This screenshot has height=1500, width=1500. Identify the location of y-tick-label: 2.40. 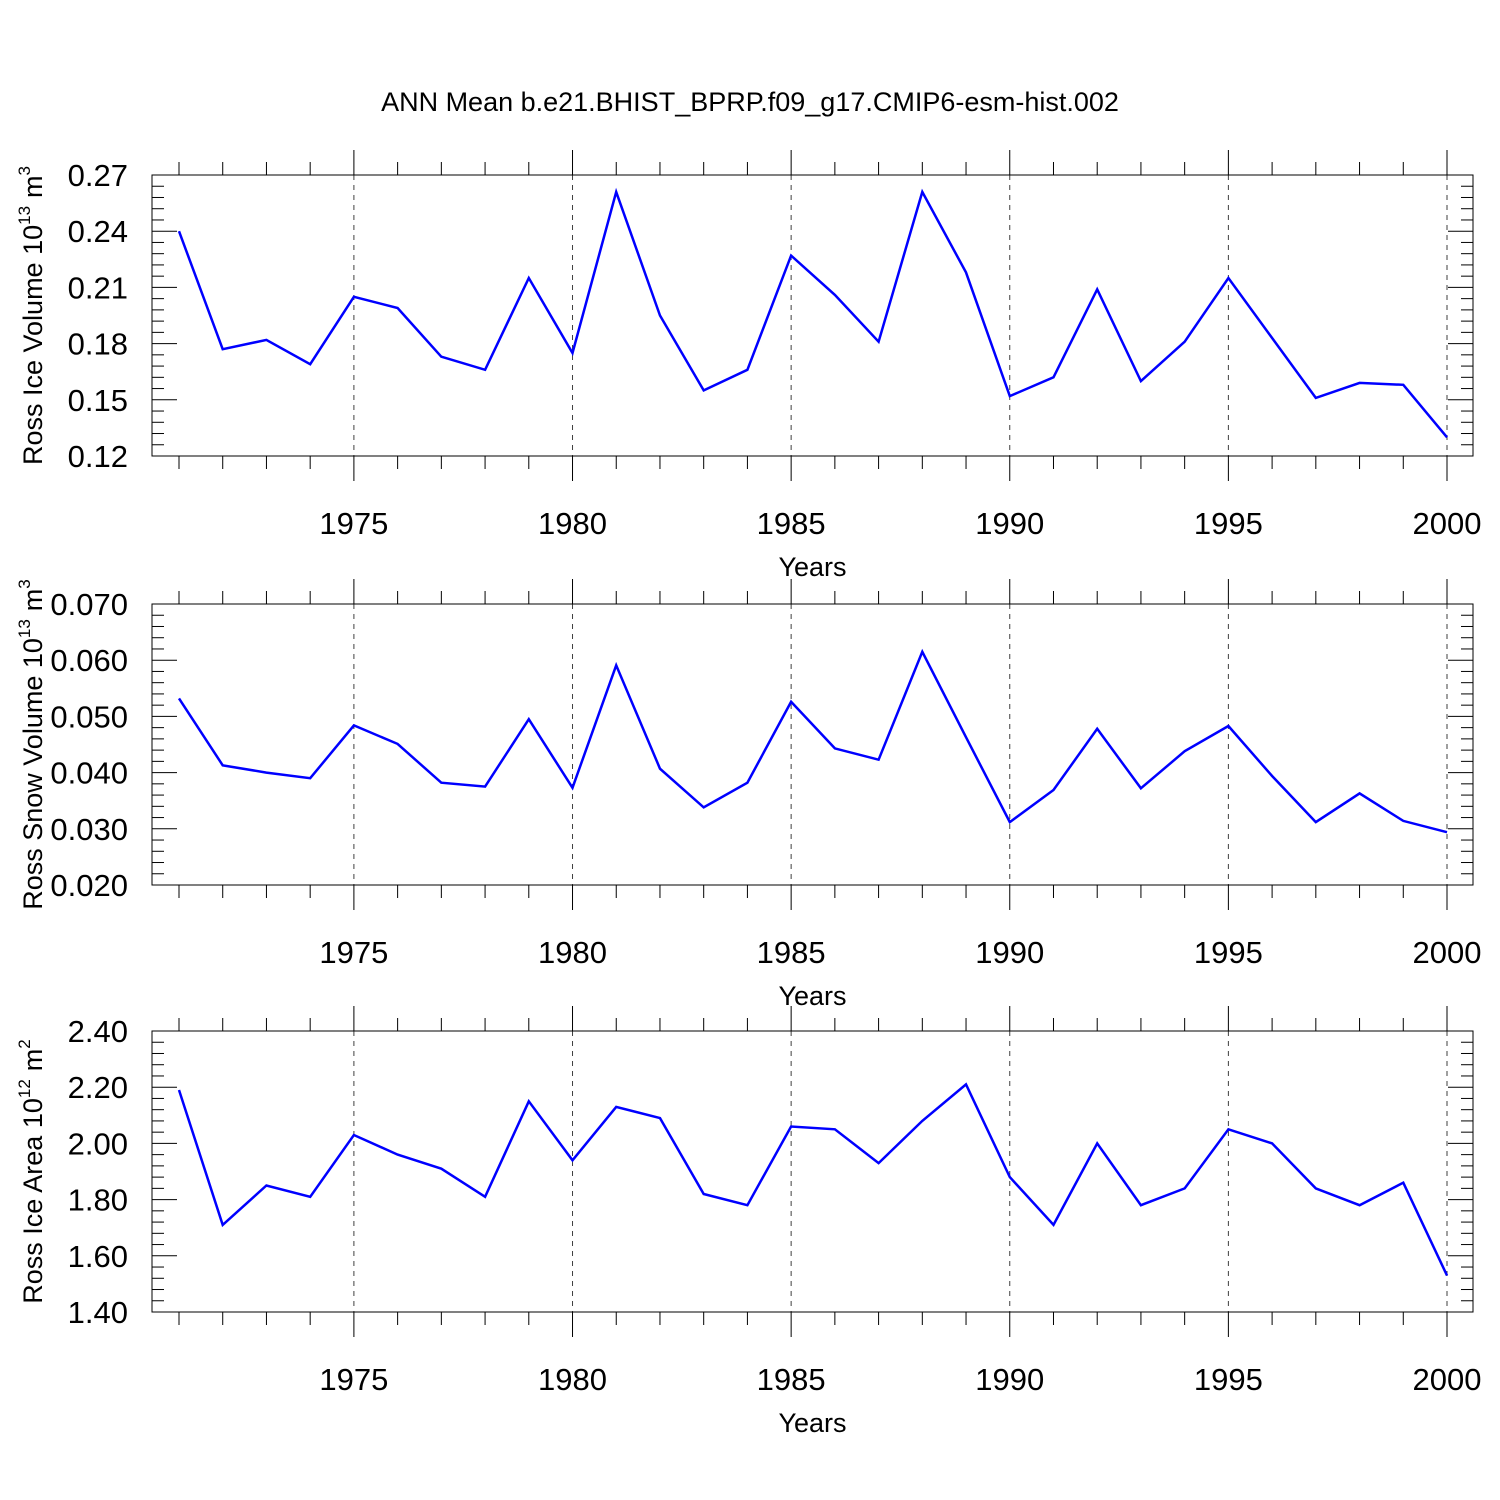
(98, 1031).